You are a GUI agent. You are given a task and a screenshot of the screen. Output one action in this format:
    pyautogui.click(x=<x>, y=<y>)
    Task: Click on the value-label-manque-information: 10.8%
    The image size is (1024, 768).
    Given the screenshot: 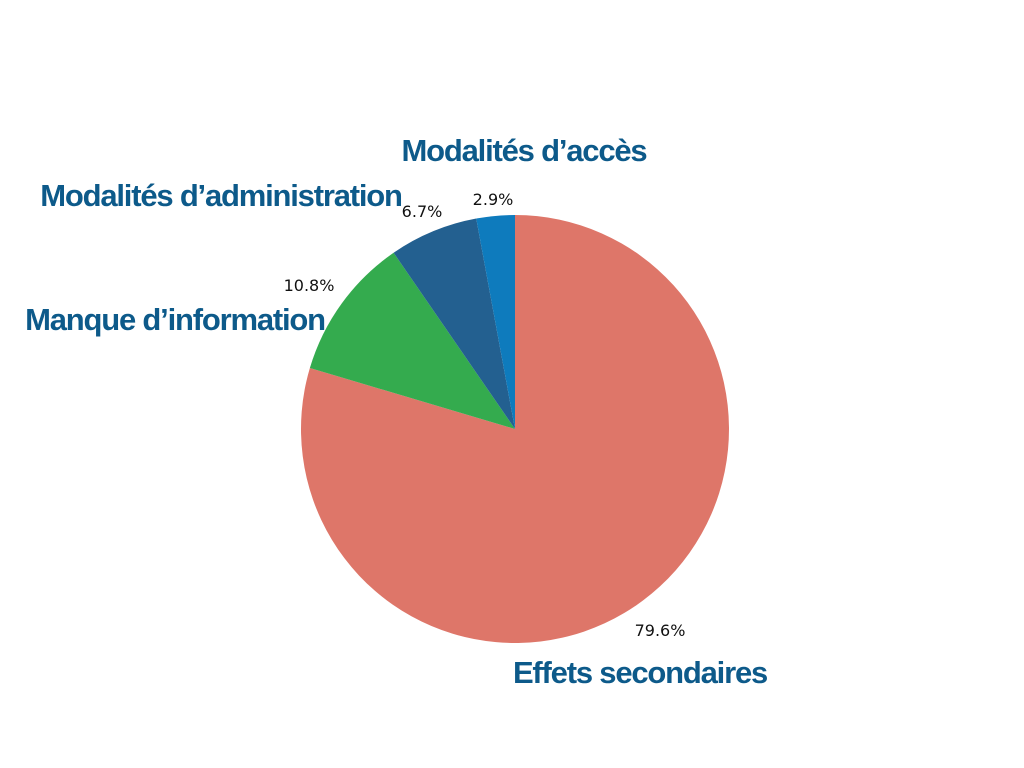 What is the action you would take?
    pyautogui.click(x=309, y=285)
    